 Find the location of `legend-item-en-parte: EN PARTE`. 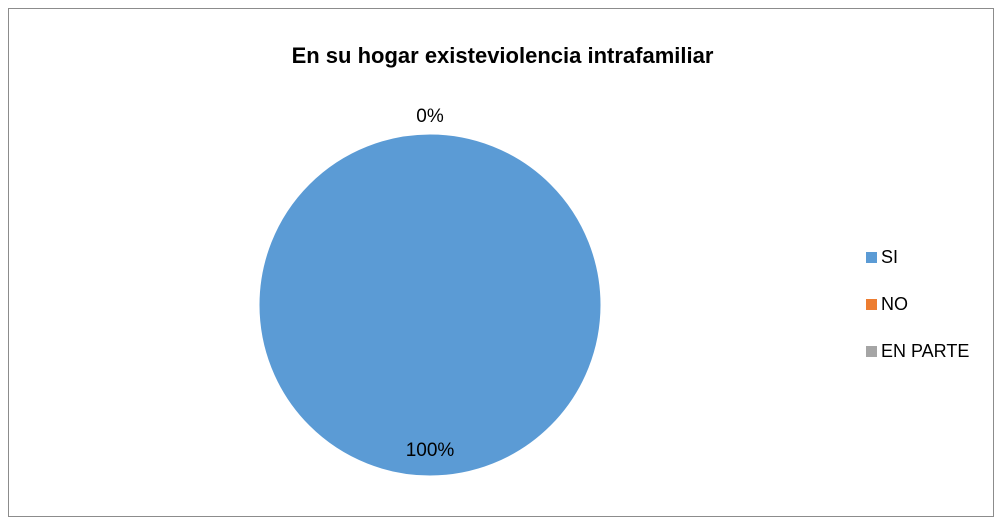

legend-item-en-parte: EN PARTE is located at coordinates (917, 351).